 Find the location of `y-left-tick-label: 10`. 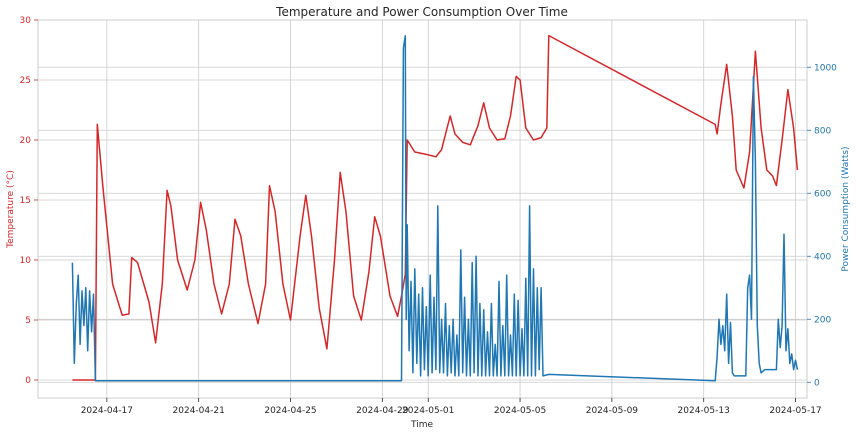

y-left-tick-label: 10 is located at coordinates (26, 261).